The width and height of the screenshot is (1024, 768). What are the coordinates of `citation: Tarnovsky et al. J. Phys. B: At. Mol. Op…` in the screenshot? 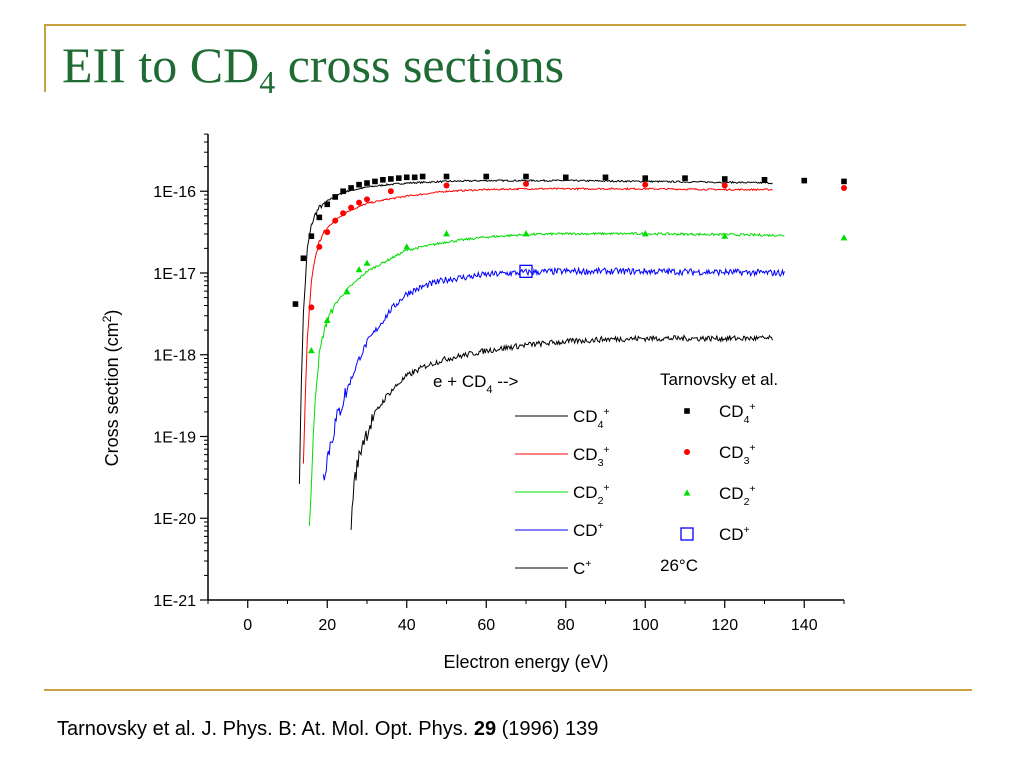 It's located at (327, 729).